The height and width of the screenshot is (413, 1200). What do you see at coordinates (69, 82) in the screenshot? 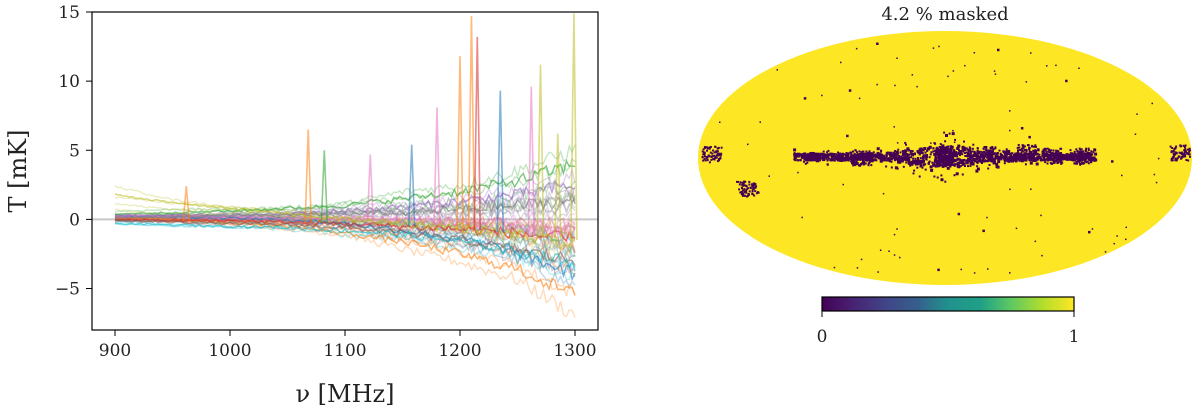
I see `y-tick-label: 10` at bounding box center [69, 82].